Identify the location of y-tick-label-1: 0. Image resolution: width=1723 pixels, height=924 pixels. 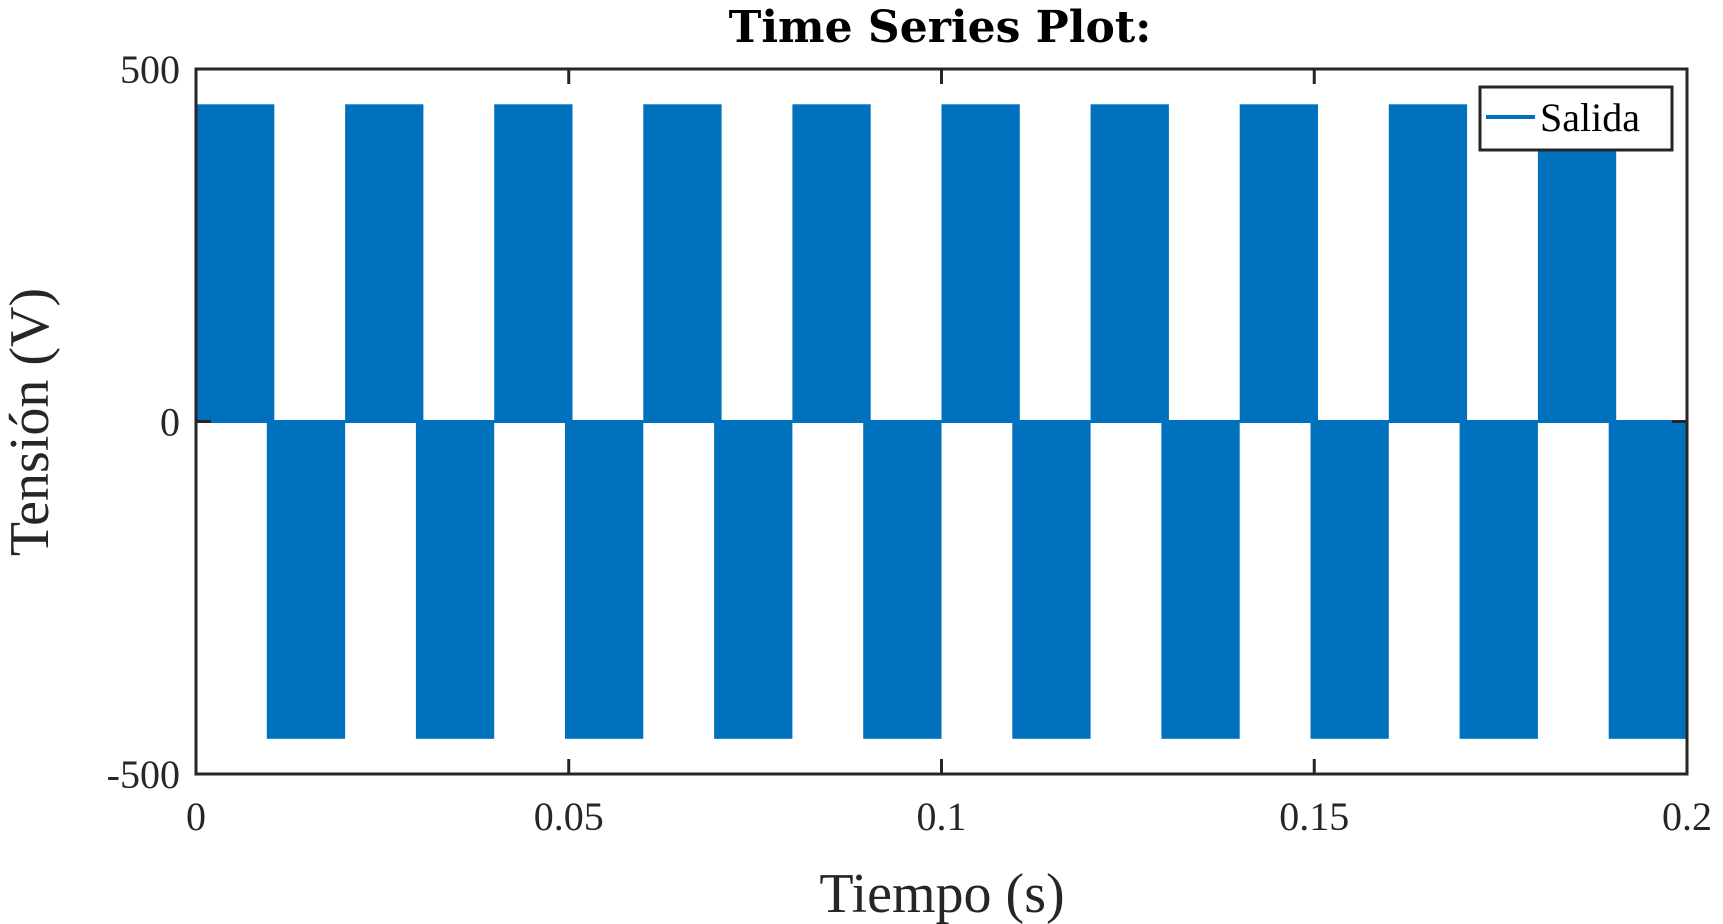
(170, 422).